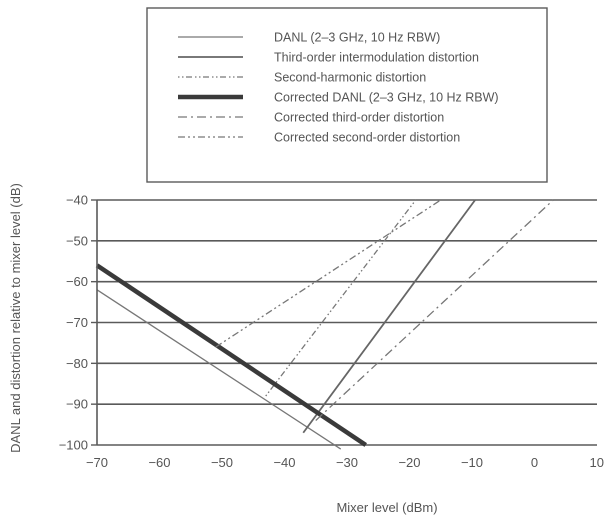 The image size is (606, 519). I want to click on x-tick-label: −20, so click(409, 462).